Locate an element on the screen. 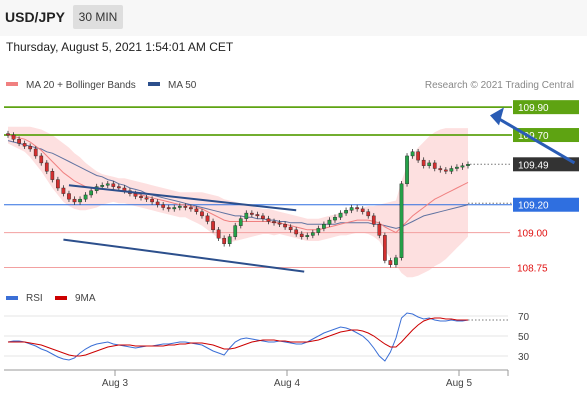 Image resolution: width=587 pixels, height=407 pixels. timeframe-button: 30 MIN is located at coordinates (98, 17).